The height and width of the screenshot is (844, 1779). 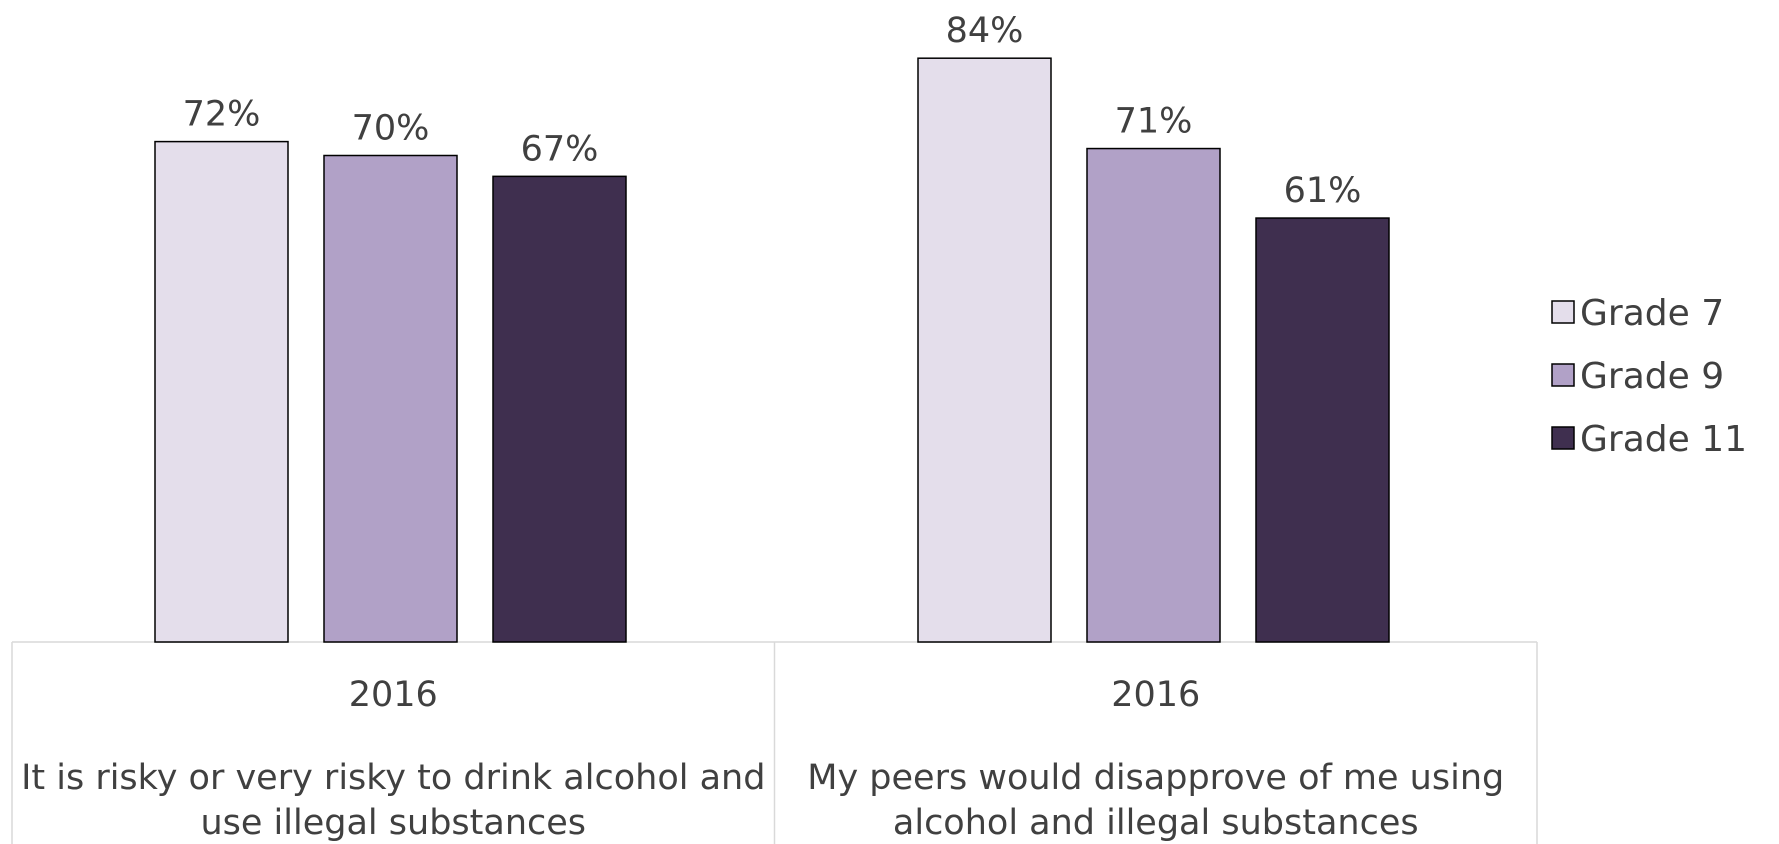 I want to click on category-label-2-line-1: My peers would disapprove of me using, so click(x=1155, y=778).